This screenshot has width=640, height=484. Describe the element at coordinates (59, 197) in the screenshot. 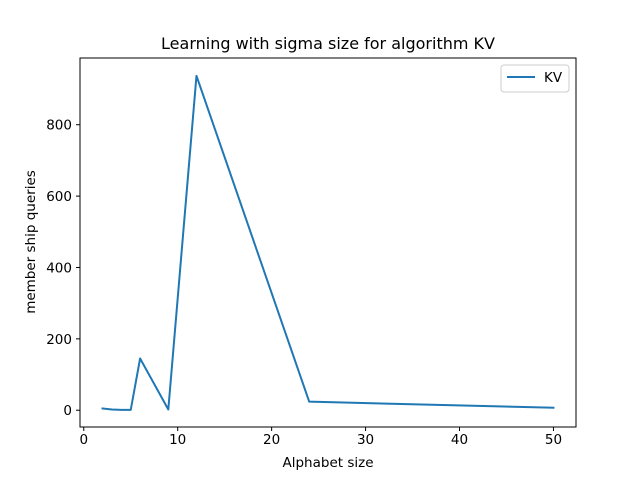

I see `y-tick-label: 600` at that location.